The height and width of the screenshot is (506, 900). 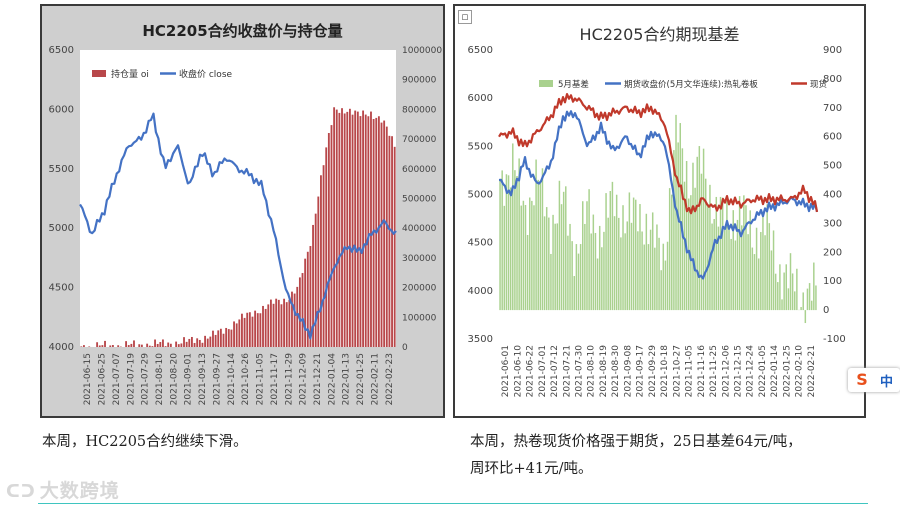 What do you see at coordinates (419, 81) in the screenshot?
I see `y-right-tick-label: 900000` at bounding box center [419, 81].